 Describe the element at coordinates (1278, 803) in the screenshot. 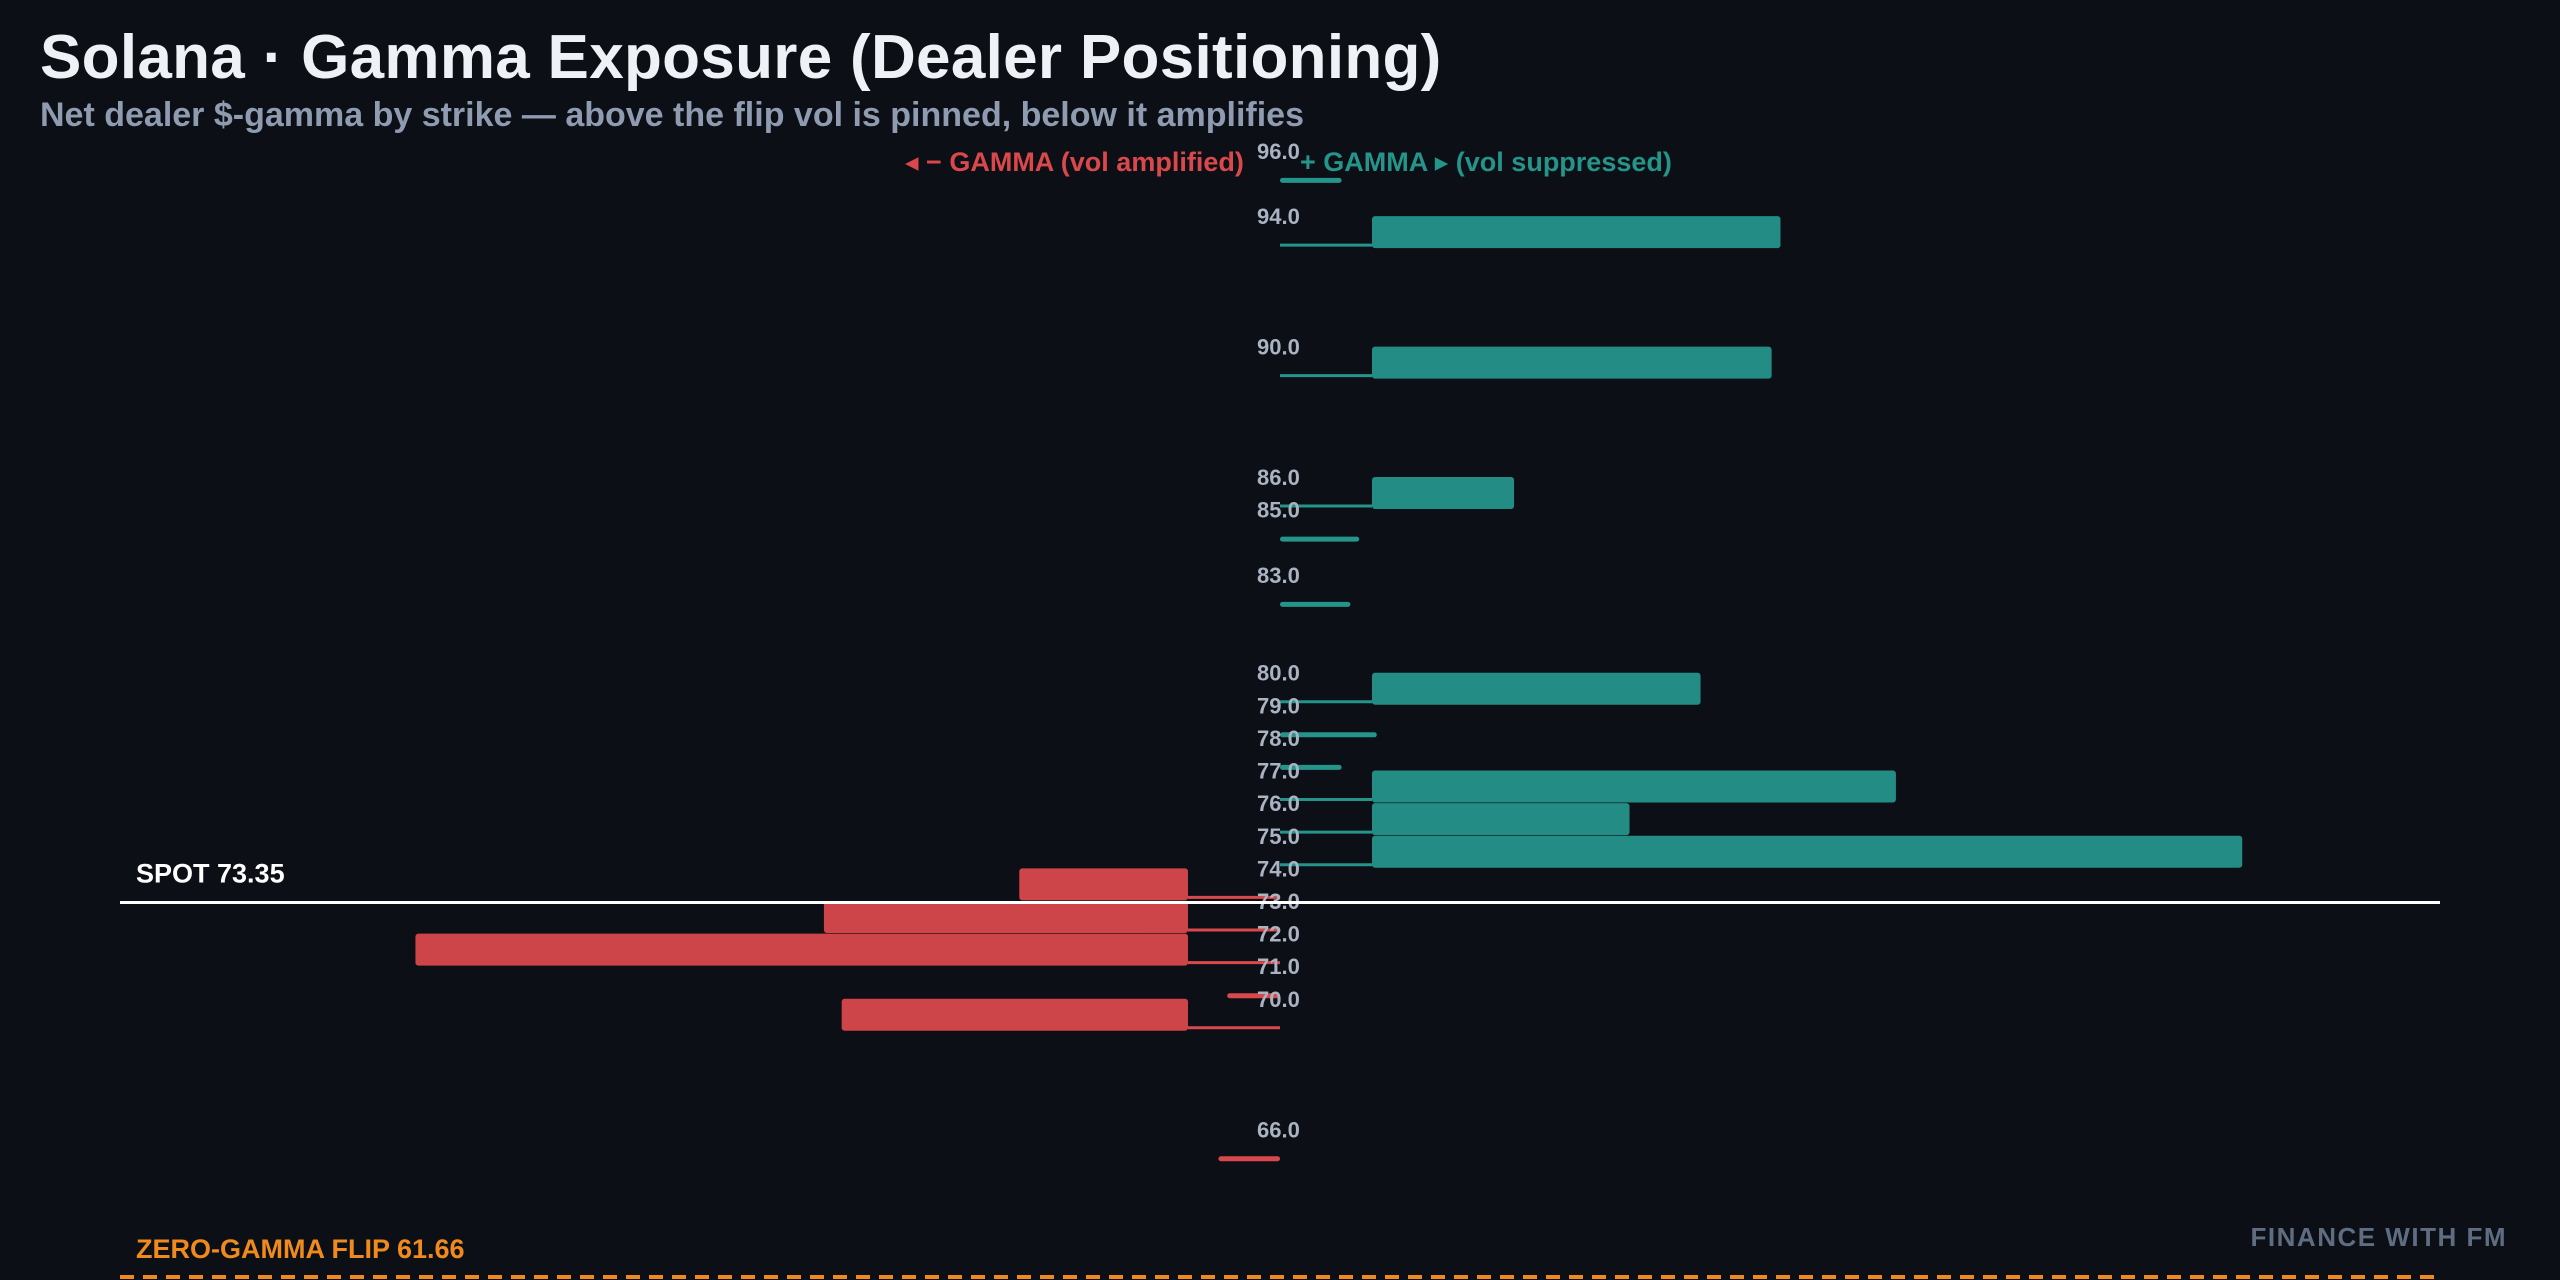

I see `strike-label: 76.0` at that location.